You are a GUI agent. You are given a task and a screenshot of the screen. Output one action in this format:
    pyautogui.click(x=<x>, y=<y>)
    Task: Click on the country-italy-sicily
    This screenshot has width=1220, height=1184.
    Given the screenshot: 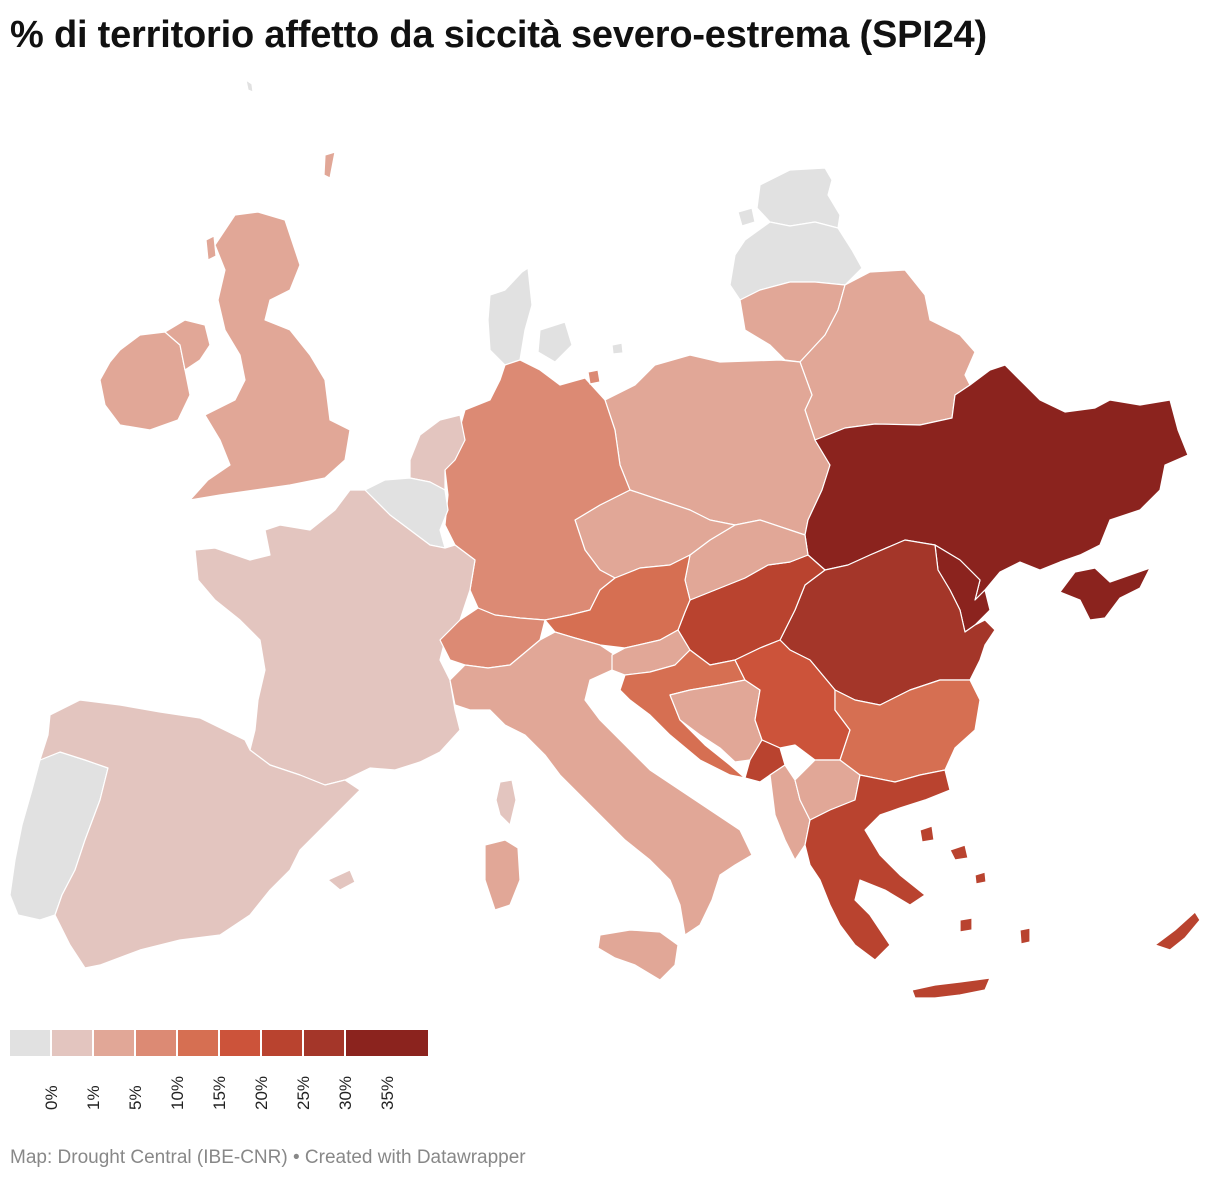 What is the action you would take?
    pyautogui.click(x=638, y=955)
    